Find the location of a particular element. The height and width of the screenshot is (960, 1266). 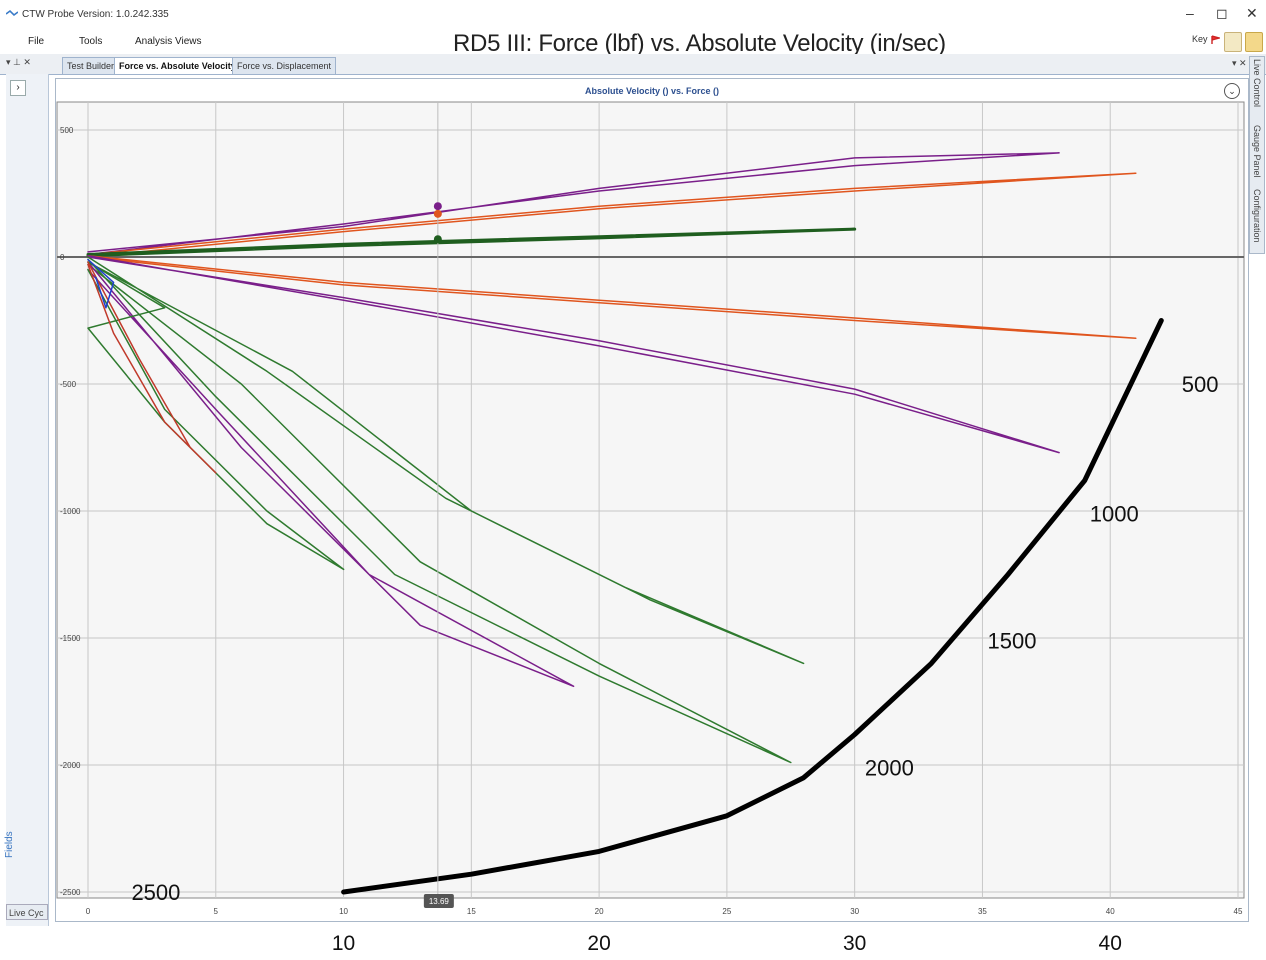

y-tick-label: 500 is located at coordinates (67, 130).